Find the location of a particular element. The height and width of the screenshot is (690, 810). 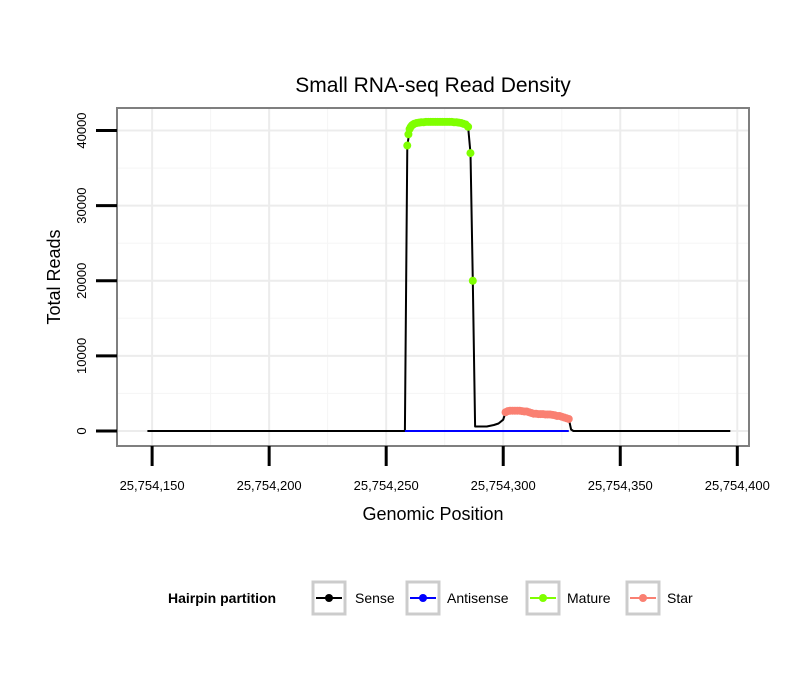

star-point is located at coordinates (568, 418).